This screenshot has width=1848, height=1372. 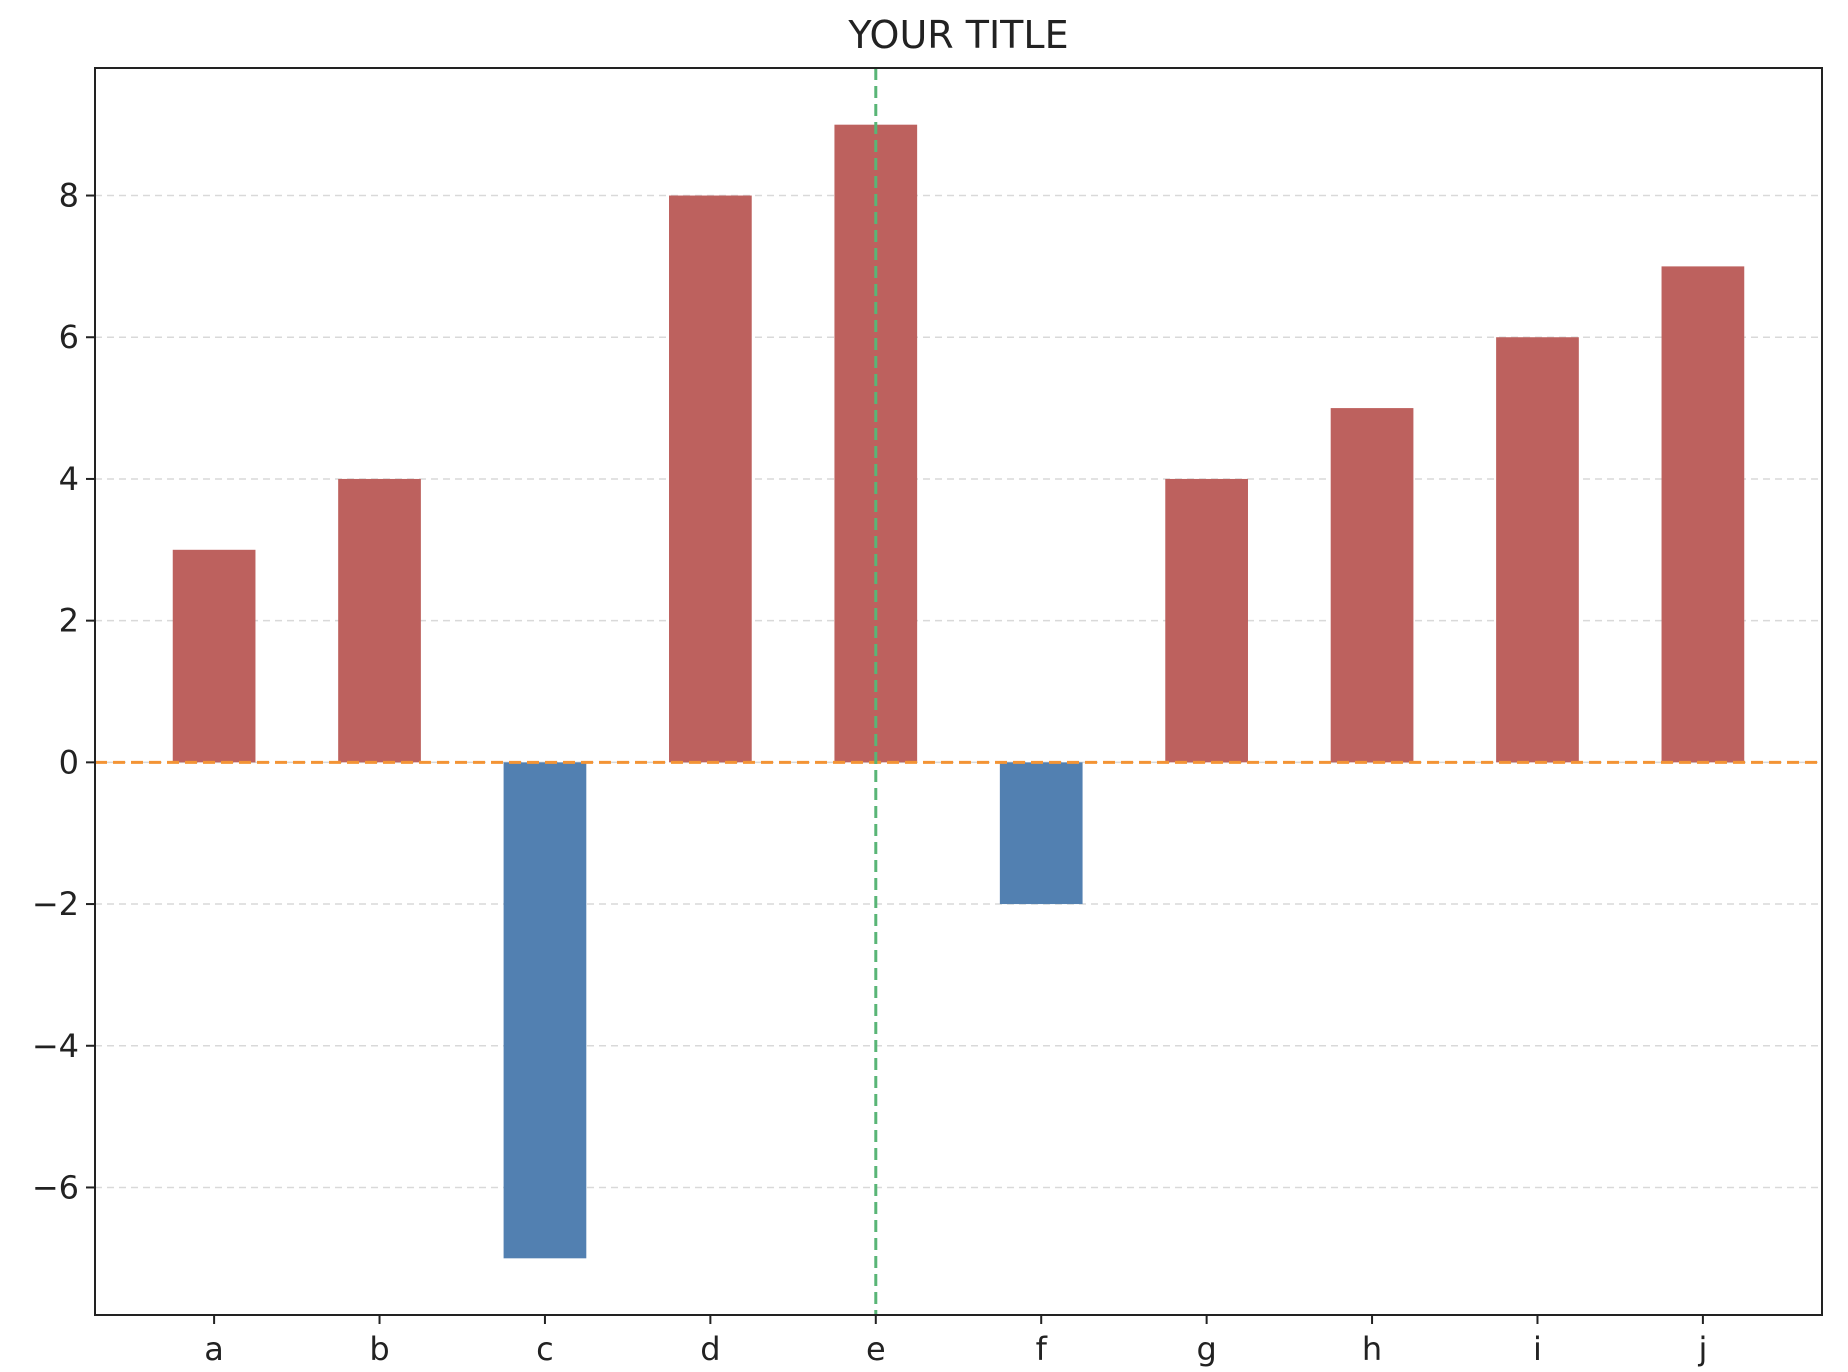 What do you see at coordinates (955, 1341) in the screenshot?
I see `x-axis: a b c d e f g h i j` at bounding box center [955, 1341].